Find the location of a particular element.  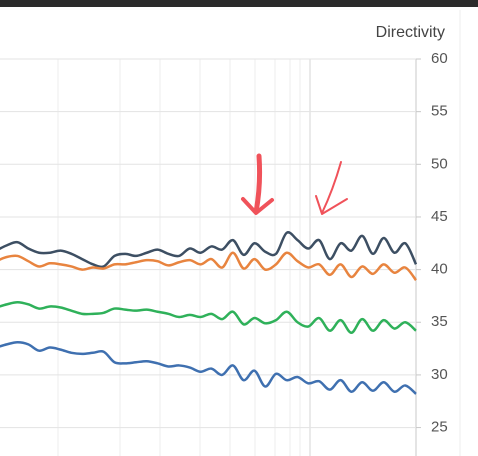

y-tick-label: 40 is located at coordinates (439, 269).